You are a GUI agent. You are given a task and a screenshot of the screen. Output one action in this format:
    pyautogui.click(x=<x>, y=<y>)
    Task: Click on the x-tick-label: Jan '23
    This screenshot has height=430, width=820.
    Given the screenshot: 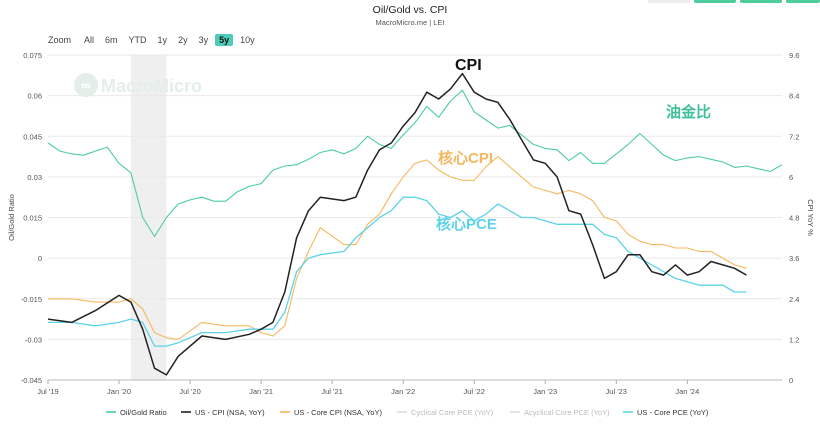 What is the action you would take?
    pyautogui.click(x=545, y=391)
    